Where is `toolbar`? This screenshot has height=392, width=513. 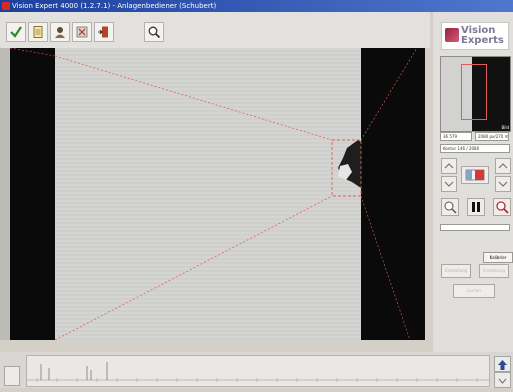
toolbar is located at coordinates (215, 30).